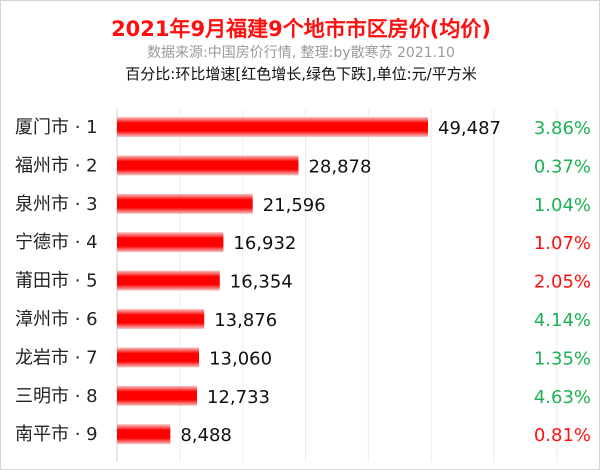 The width and height of the screenshot is (600, 470). I want to click on category-label: 三明市 · 8, so click(56, 396).